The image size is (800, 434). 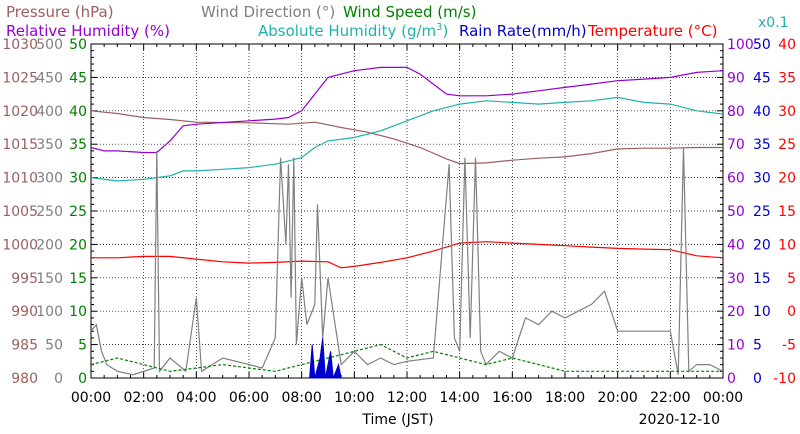 I want to click on wind_speed-tick-label: 45, so click(x=78, y=78).